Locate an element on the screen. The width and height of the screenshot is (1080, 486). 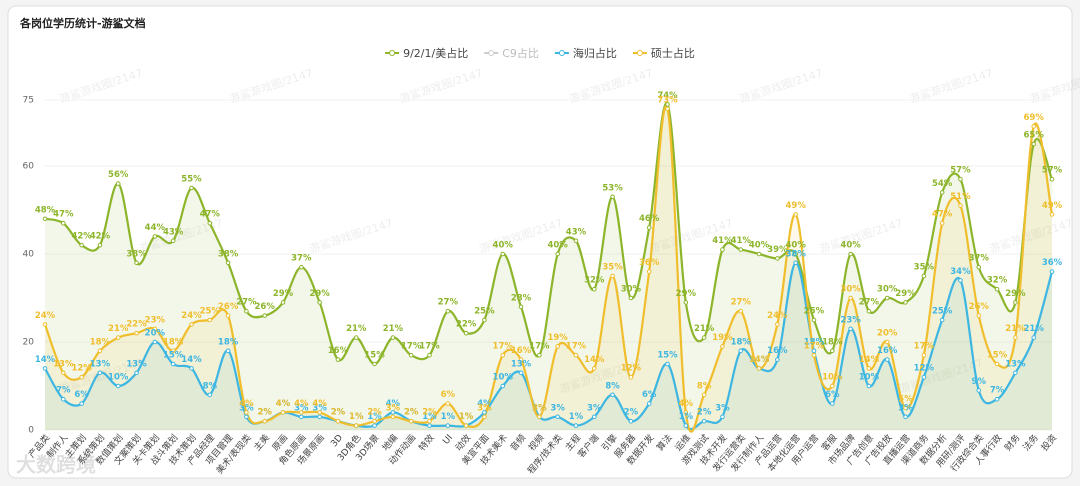
data-label: 12% is located at coordinates (81, 369).